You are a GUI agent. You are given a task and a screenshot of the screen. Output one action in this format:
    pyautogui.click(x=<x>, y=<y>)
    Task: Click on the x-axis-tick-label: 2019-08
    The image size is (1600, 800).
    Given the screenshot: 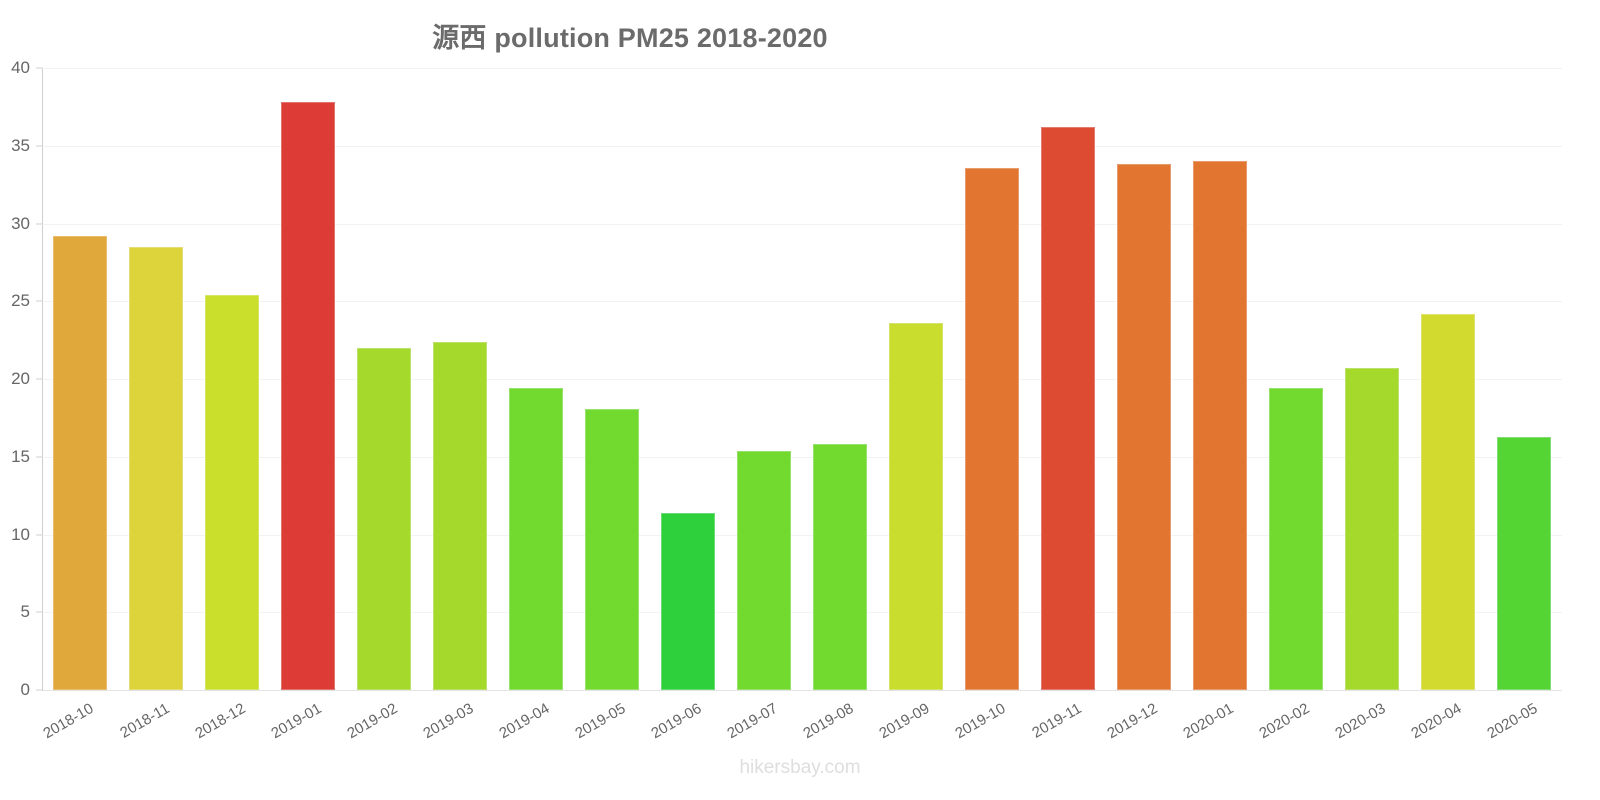 What is the action you would take?
    pyautogui.click(x=828, y=721)
    